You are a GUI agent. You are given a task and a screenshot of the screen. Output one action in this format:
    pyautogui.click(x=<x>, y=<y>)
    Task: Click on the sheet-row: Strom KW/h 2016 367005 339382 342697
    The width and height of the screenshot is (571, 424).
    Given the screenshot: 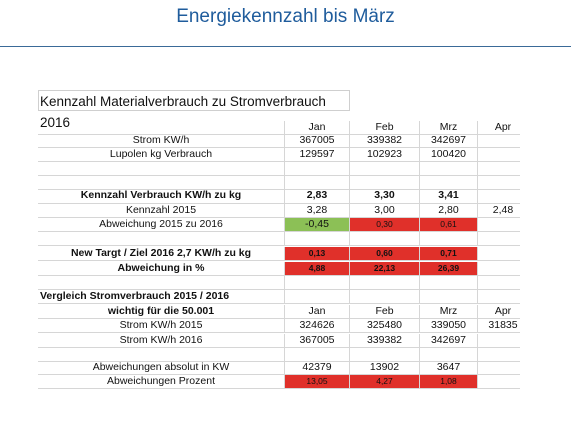 What is the action you would take?
    pyautogui.click(x=279, y=341)
    